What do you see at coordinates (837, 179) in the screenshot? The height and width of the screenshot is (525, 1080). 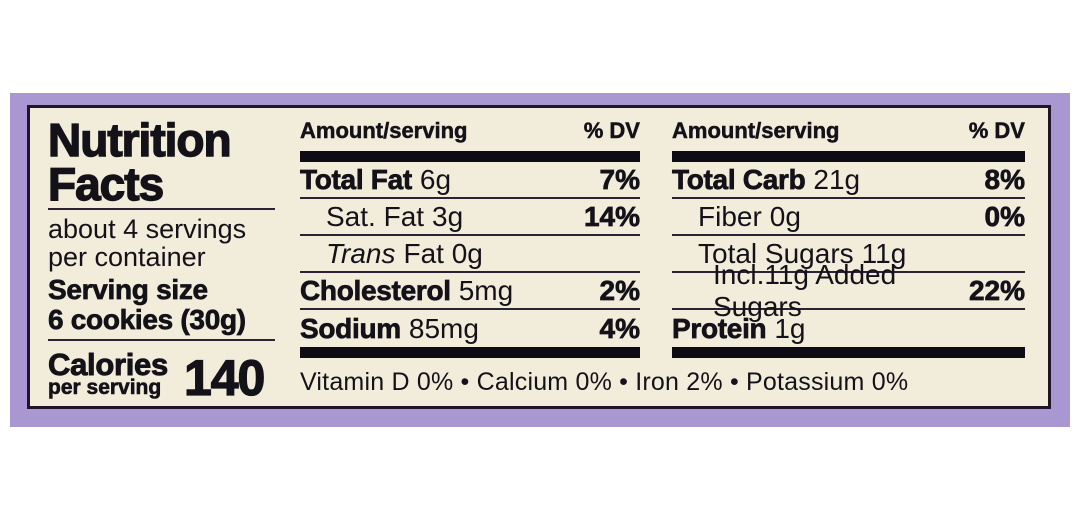 I see `nutrient-amount: 21g` at bounding box center [837, 179].